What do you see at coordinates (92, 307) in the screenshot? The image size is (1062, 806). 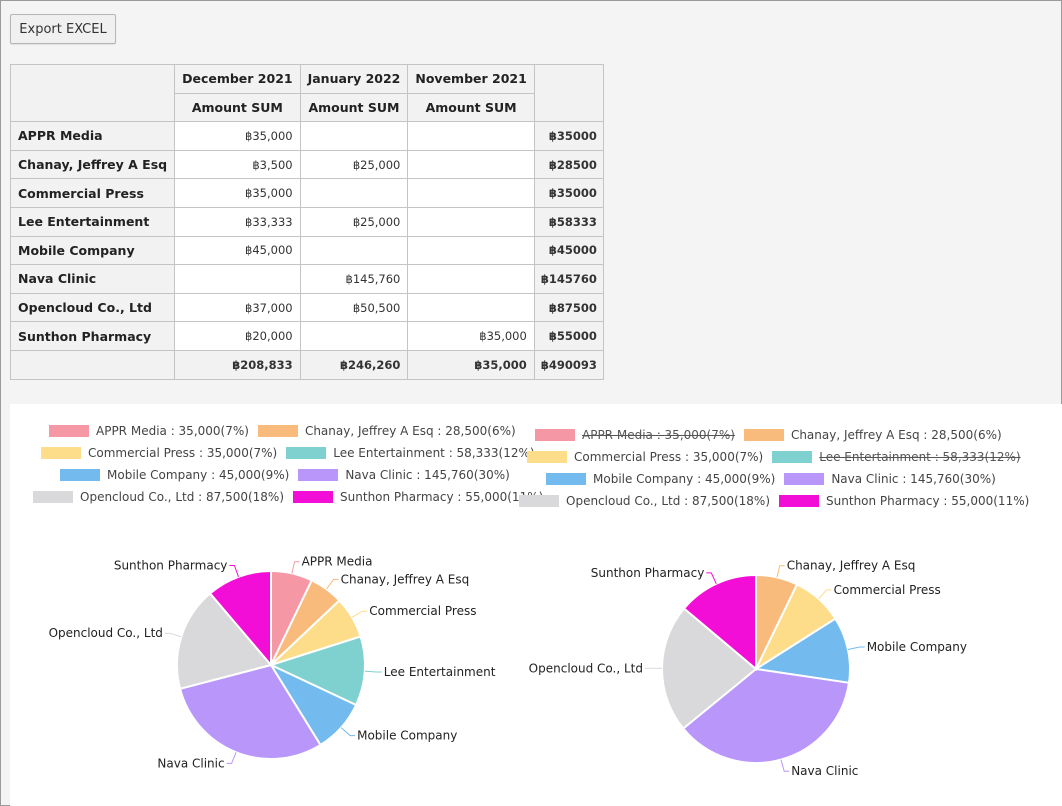 I see `row-header: Opencloud Co., Ltd` at bounding box center [92, 307].